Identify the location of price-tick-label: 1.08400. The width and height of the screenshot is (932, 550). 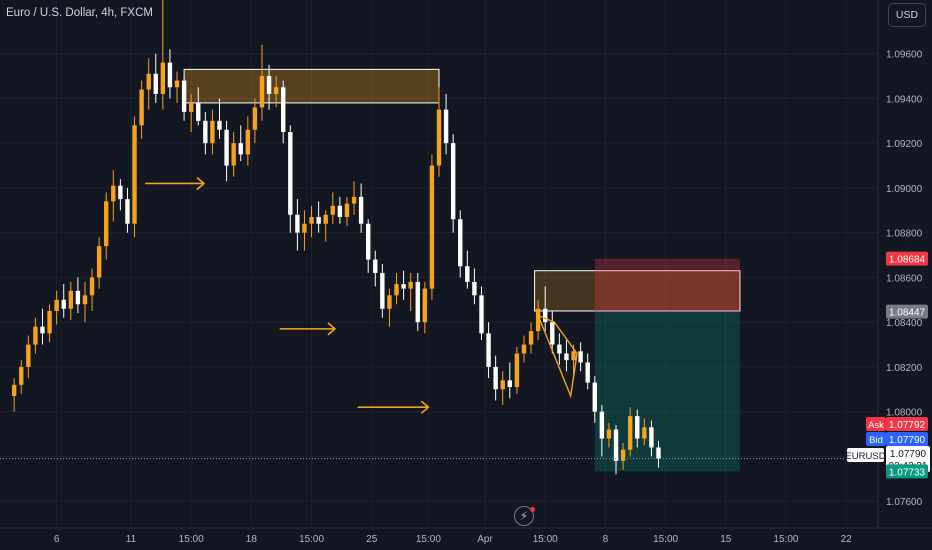
(904, 323).